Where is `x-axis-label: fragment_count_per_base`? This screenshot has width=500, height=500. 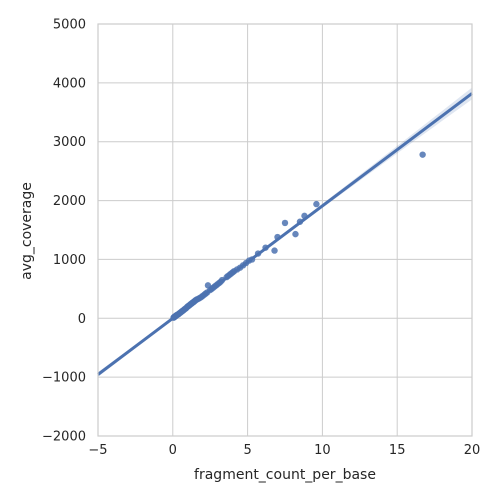 x-axis-label: fragment_count_per_base is located at coordinates (285, 475).